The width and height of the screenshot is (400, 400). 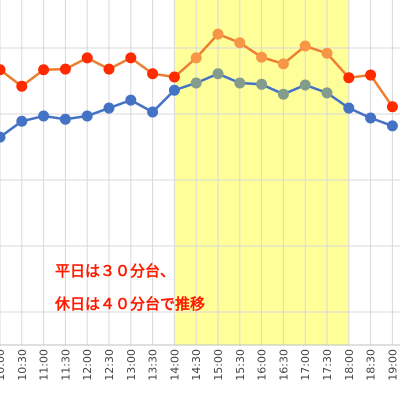 What do you see at coordinates (240, 365) in the screenshot?
I see `x-tick-label: 15:30` at bounding box center [240, 365].